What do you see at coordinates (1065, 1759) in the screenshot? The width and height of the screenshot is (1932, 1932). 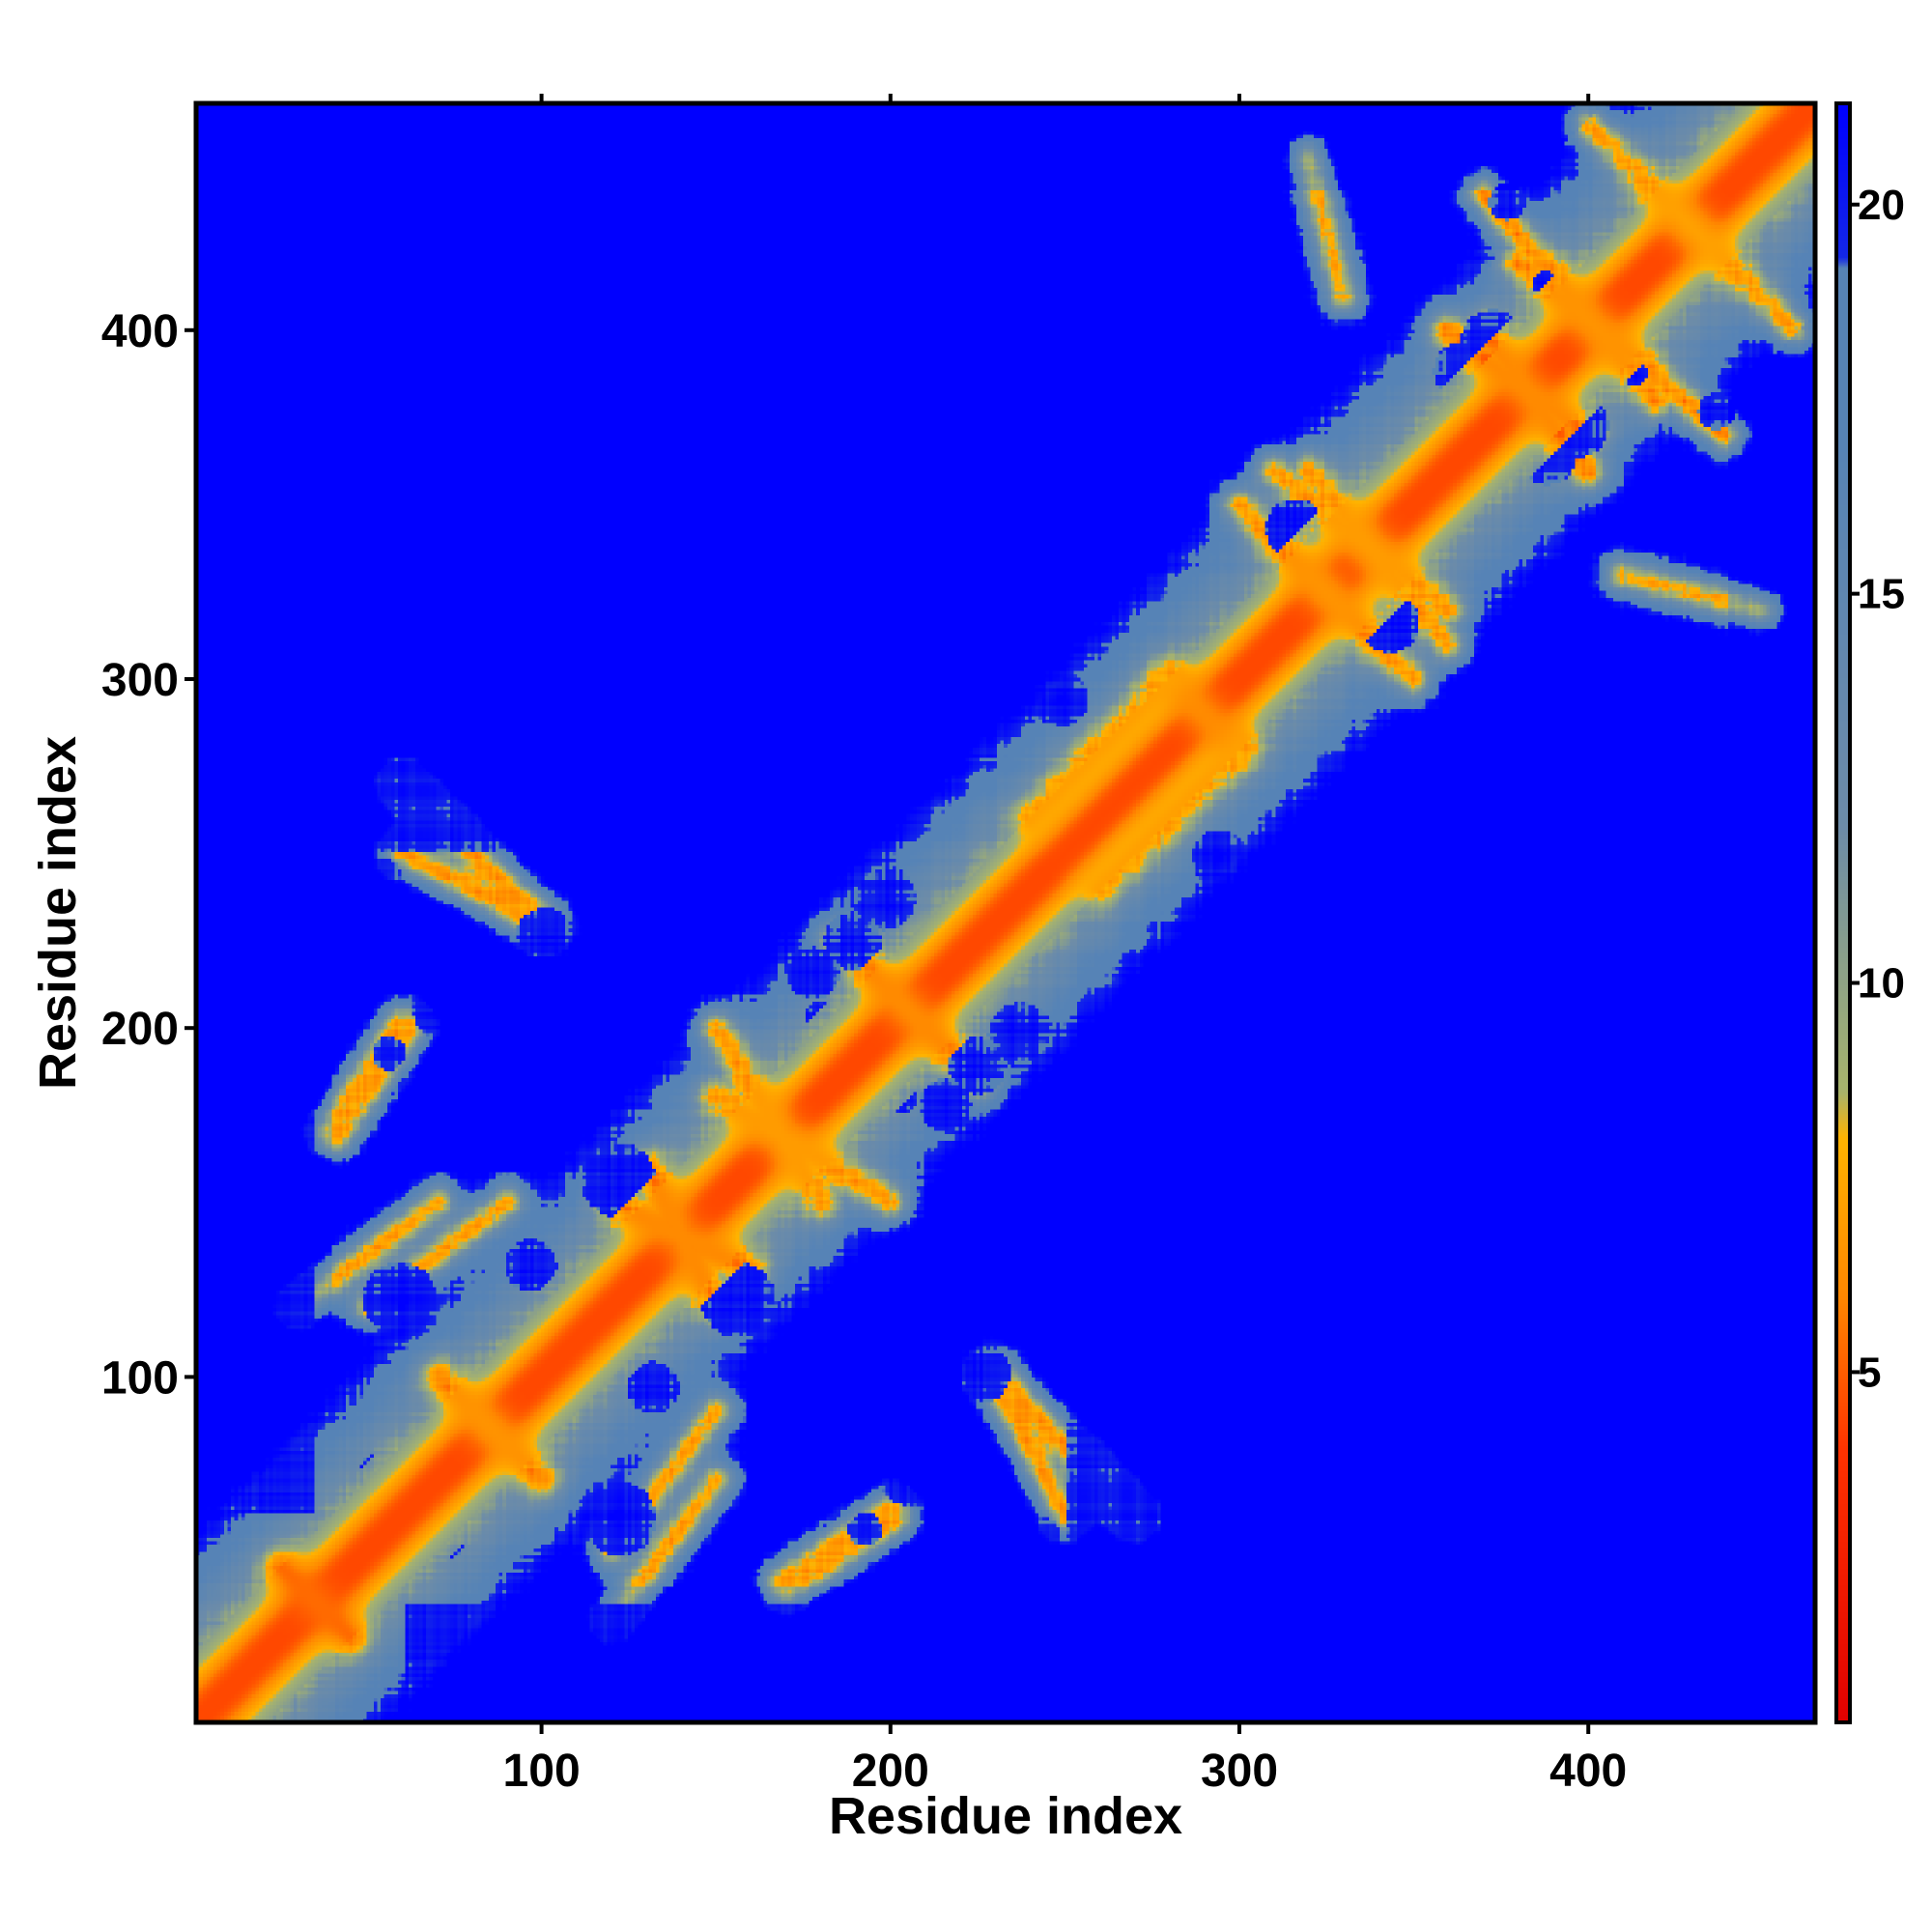 I see `x-axis-ticks: 100 200 300 400` at bounding box center [1065, 1759].